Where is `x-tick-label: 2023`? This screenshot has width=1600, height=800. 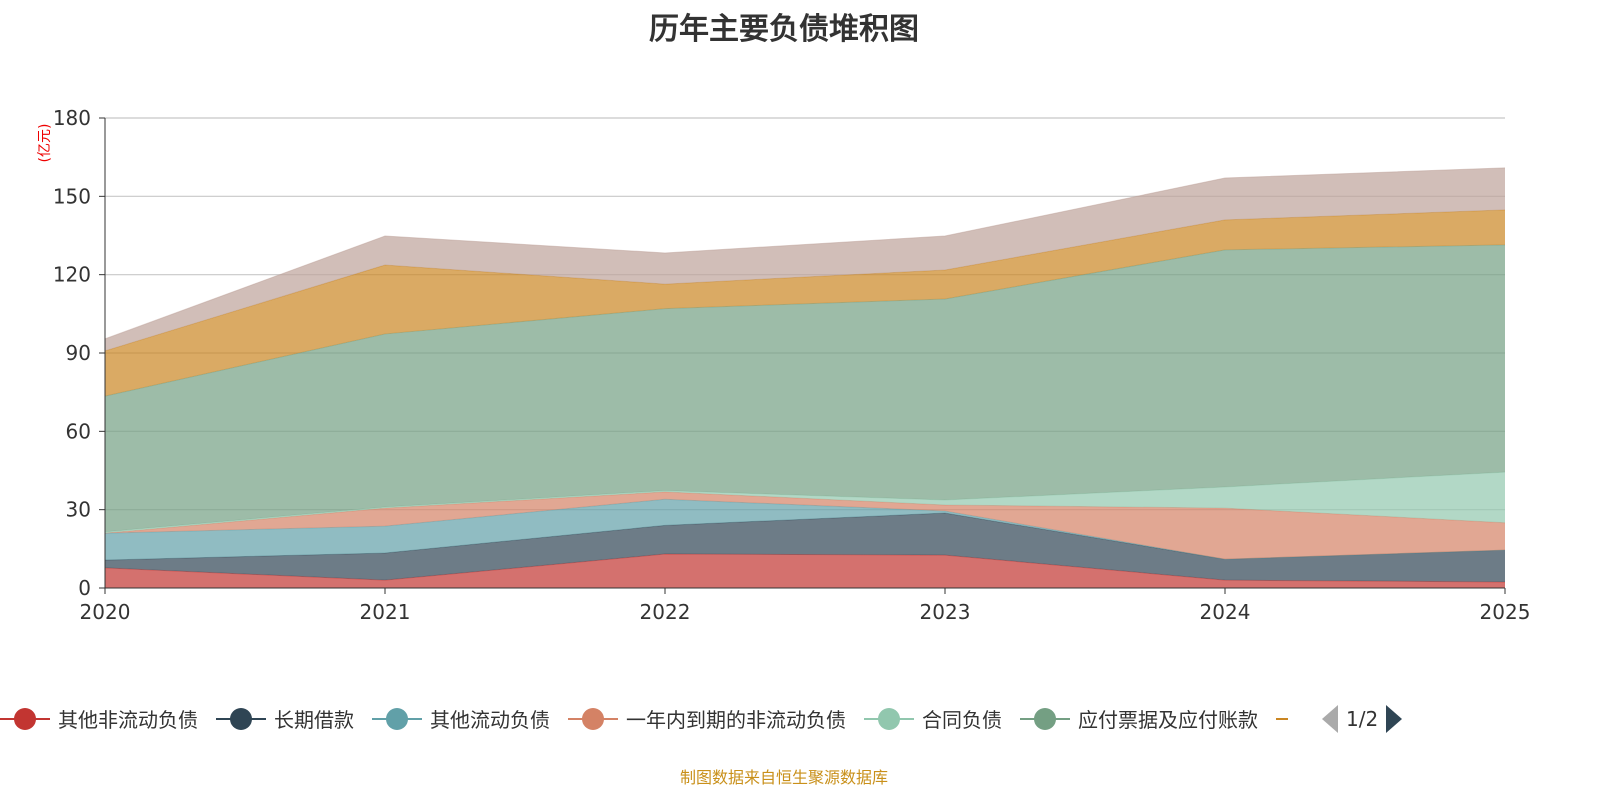
x-tick-label: 2023 is located at coordinates (945, 612).